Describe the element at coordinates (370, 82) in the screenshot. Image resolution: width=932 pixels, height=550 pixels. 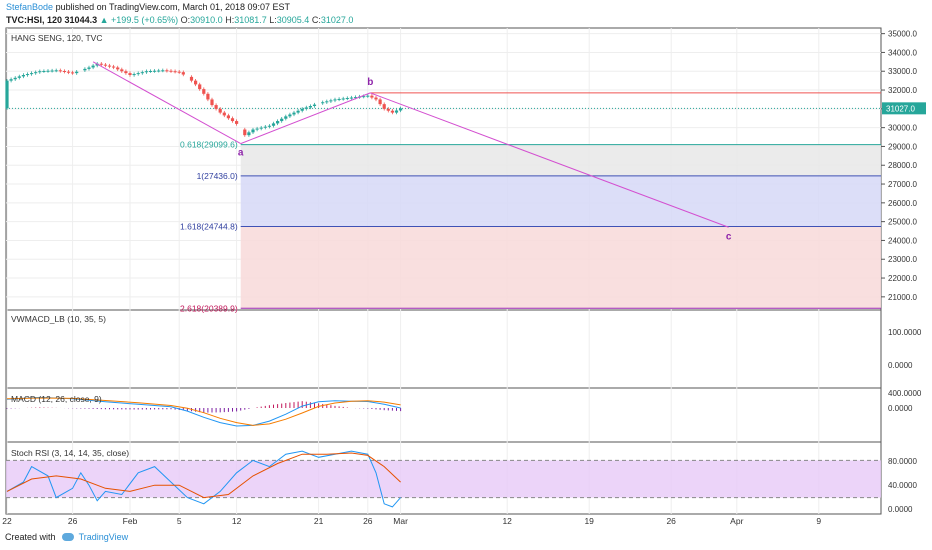
I see `wave-label-b: b` at that location.